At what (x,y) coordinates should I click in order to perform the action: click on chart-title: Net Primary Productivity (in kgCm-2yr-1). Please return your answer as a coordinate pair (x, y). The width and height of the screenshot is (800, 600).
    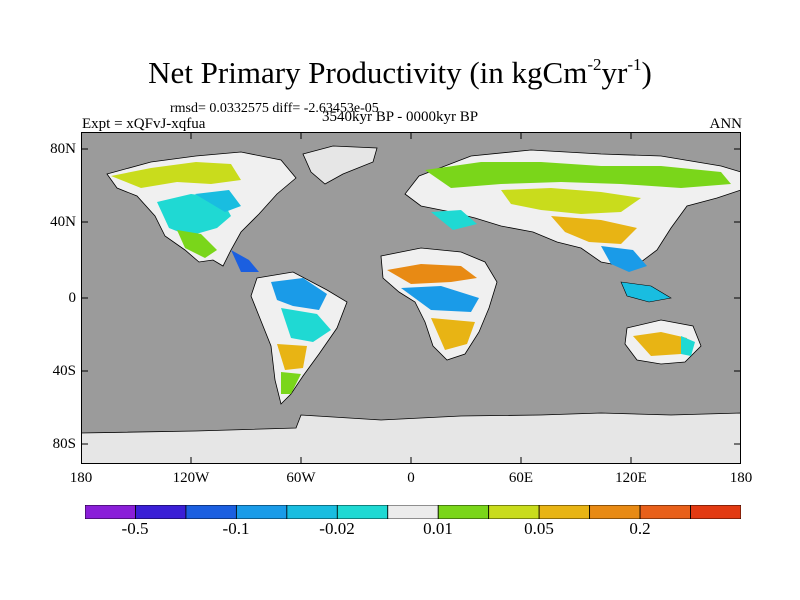
    Looking at the image, I should click on (400, 72).